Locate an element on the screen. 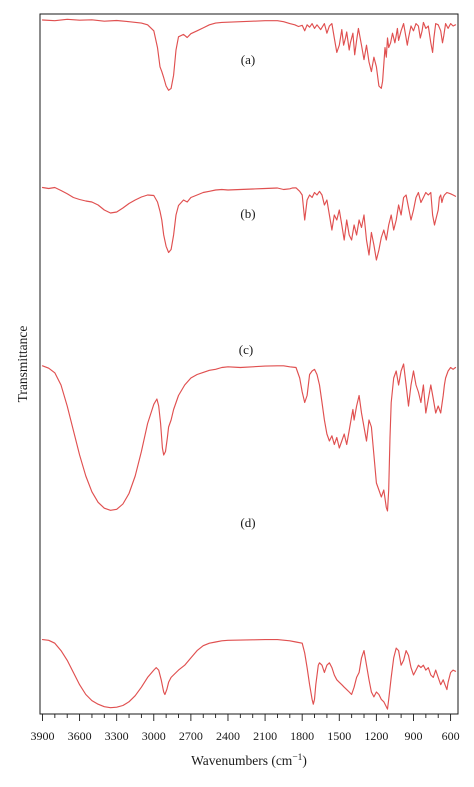  x-tick-label: 2700 is located at coordinates (191, 736).